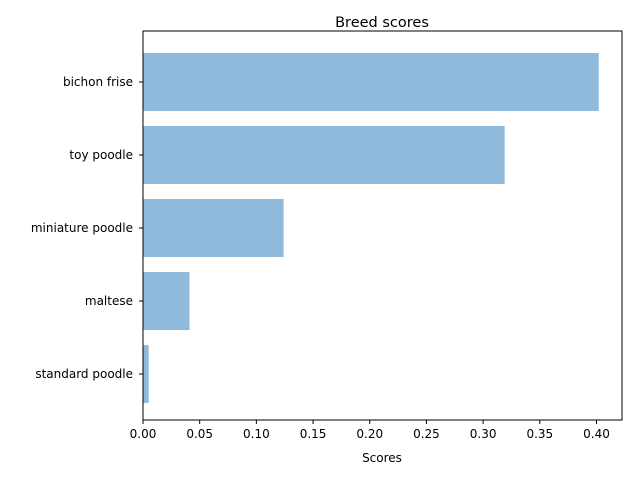 This screenshot has height=480, width=640. Describe the element at coordinates (483, 434) in the screenshot. I see `x-tick-label: 0.30` at that location.